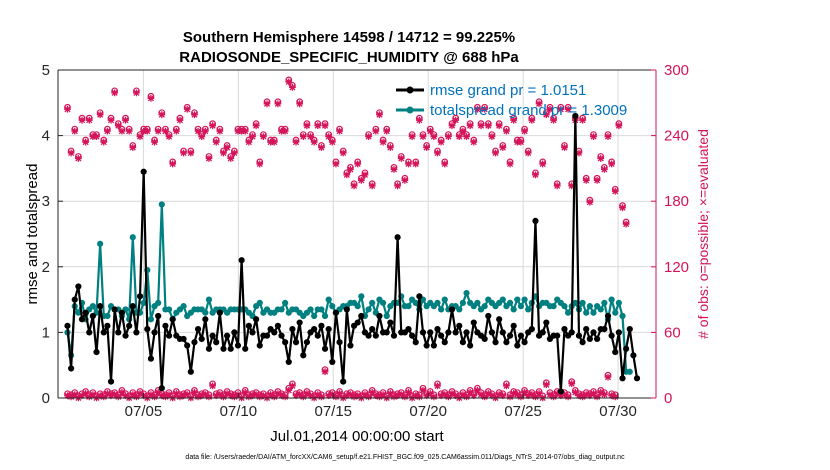 This screenshot has height=470, width=830. I want to click on y-tick-label-right: 240, so click(676, 136).